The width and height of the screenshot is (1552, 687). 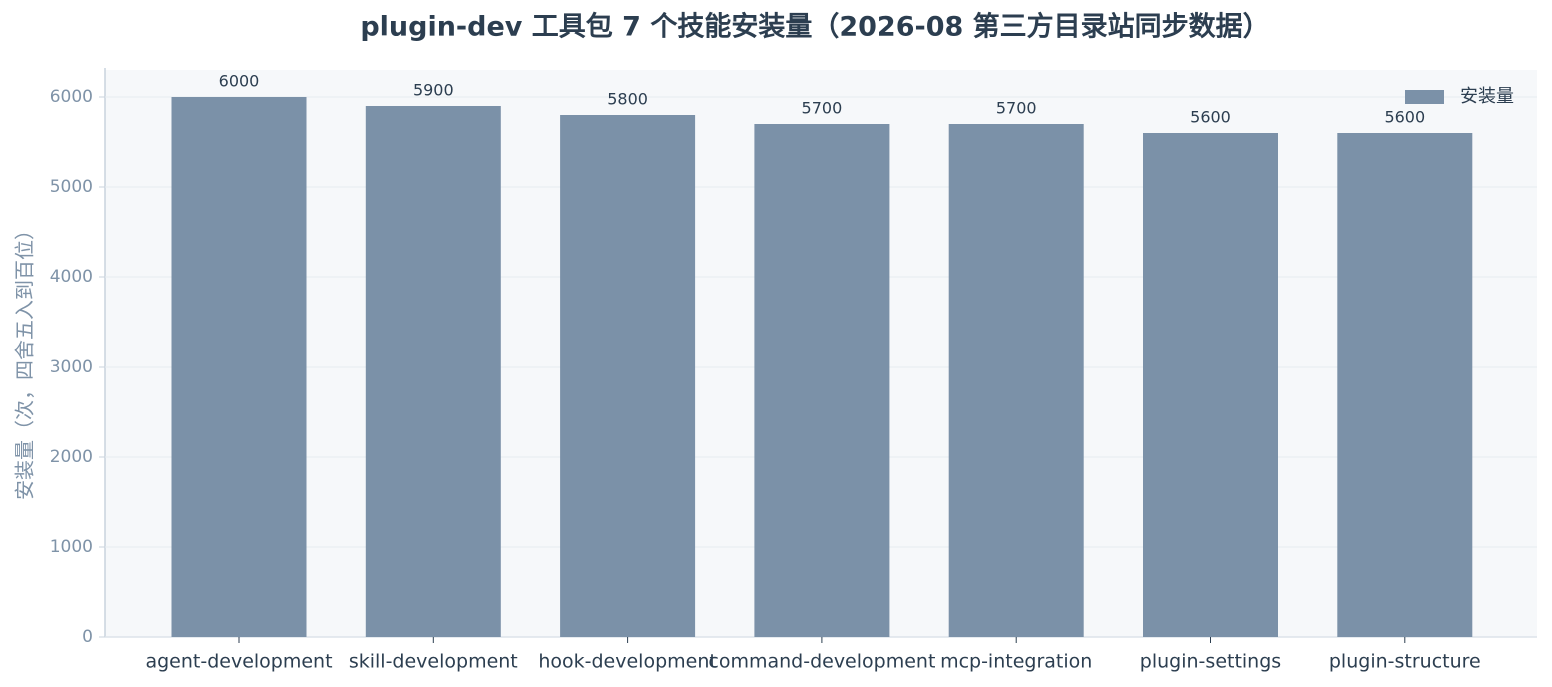 What do you see at coordinates (87, 637) in the screenshot?
I see `y-tick-label: 0` at bounding box center [87, 637].